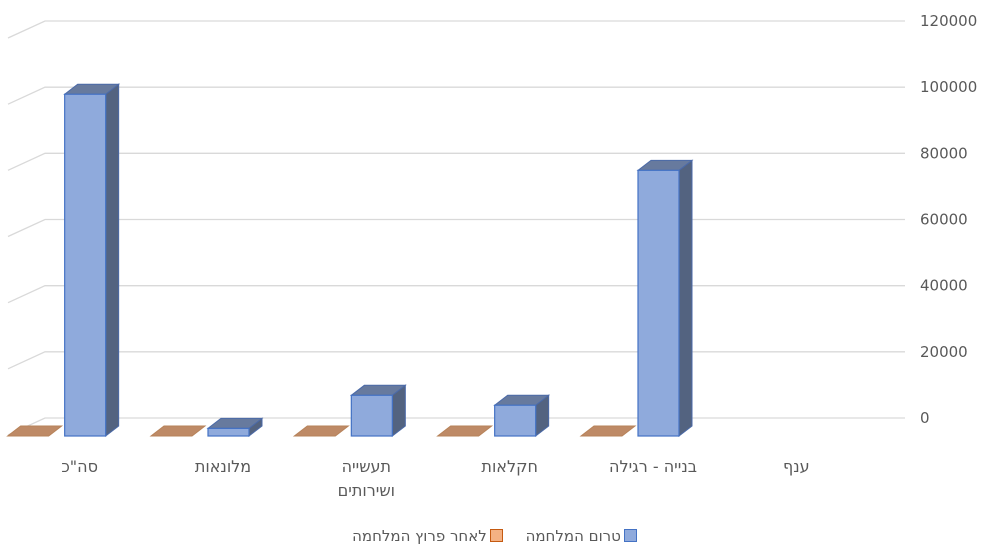 Image resolution: width=989 pixels, height=549 pixels. I want to click on legend-item-series-1: טרום המלחמה, so click(581, 536).